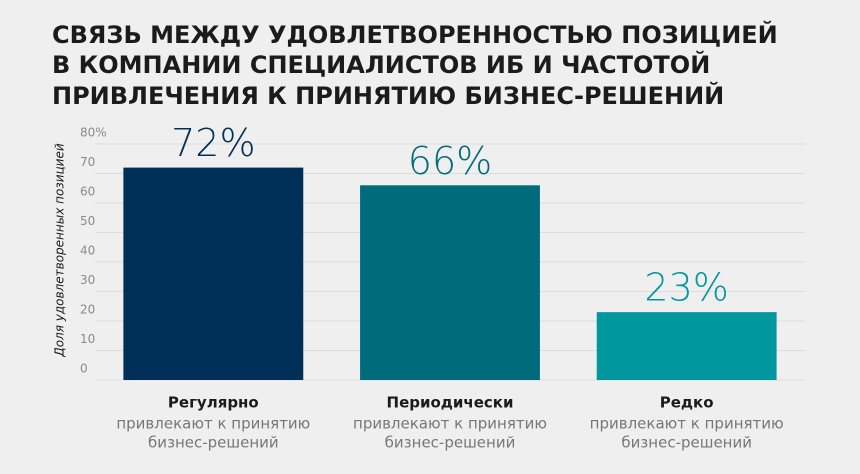  Describe the element at coordinates (213, 403) in the screenshot. I see `x-tick-label: Регулярно` at that location.